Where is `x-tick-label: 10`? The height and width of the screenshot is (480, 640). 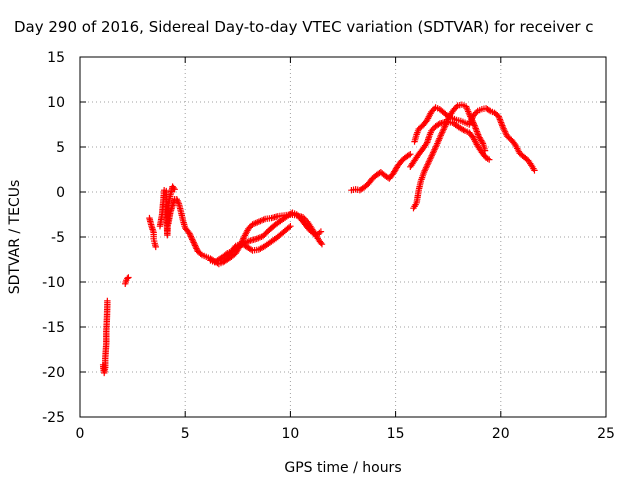 x-tick-label: 10 is located at coordinates (290, 434).